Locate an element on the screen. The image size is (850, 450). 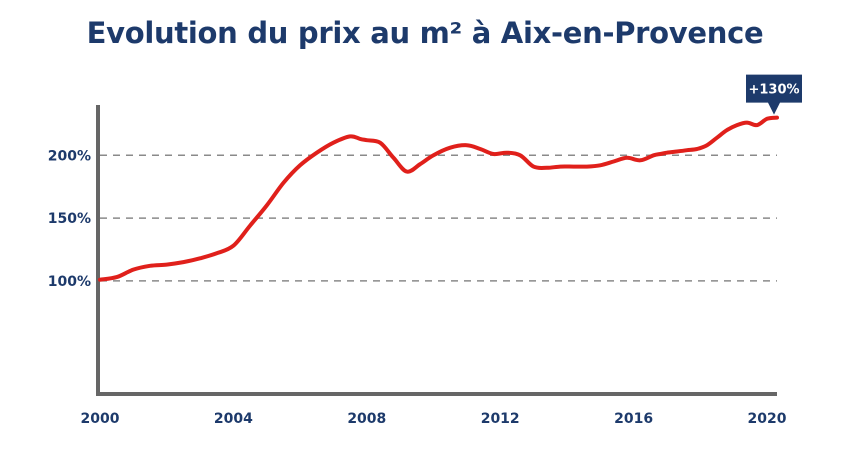
y-tick-label: 200% is located at coordinates (69, 156).